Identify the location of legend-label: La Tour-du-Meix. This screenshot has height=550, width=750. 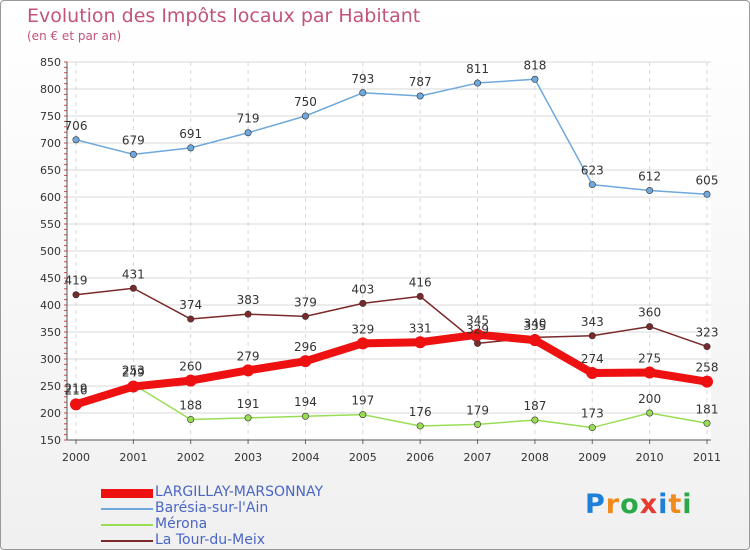
(210, 540).